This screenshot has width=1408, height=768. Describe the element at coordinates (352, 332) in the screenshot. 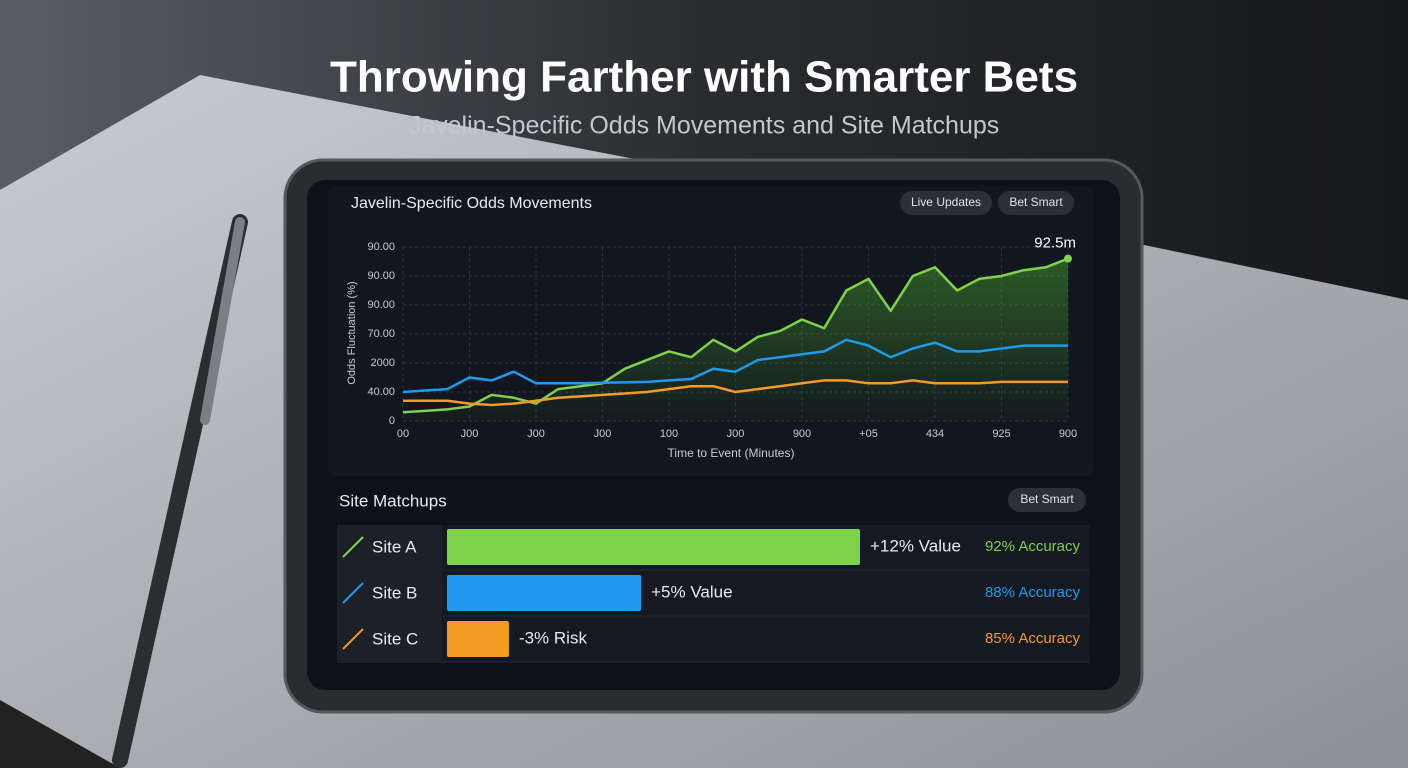

I see `y-axis-label: Odds Fluctuation (%)` at that location.